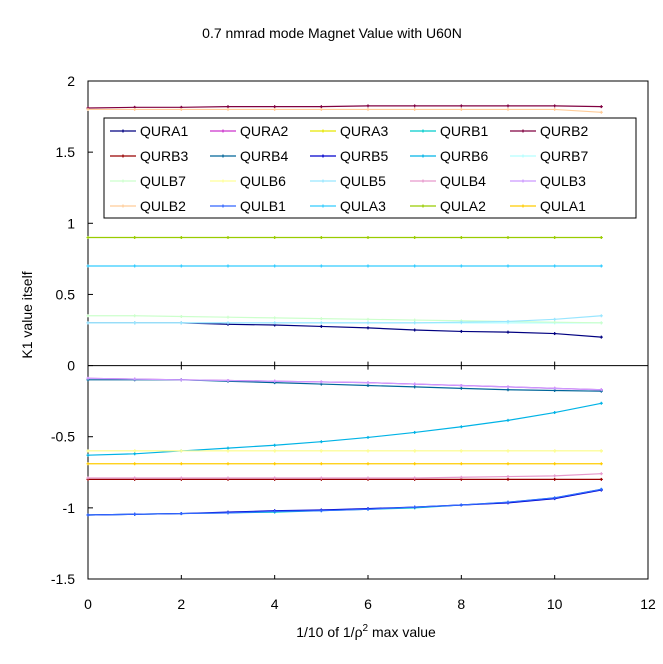 The height and width of the screenshot is (664, 663). What do you see at coordinates (66, 294) in the screenshot?
I see `y-tick-label: 0.5` at bounding box center [66, 294].